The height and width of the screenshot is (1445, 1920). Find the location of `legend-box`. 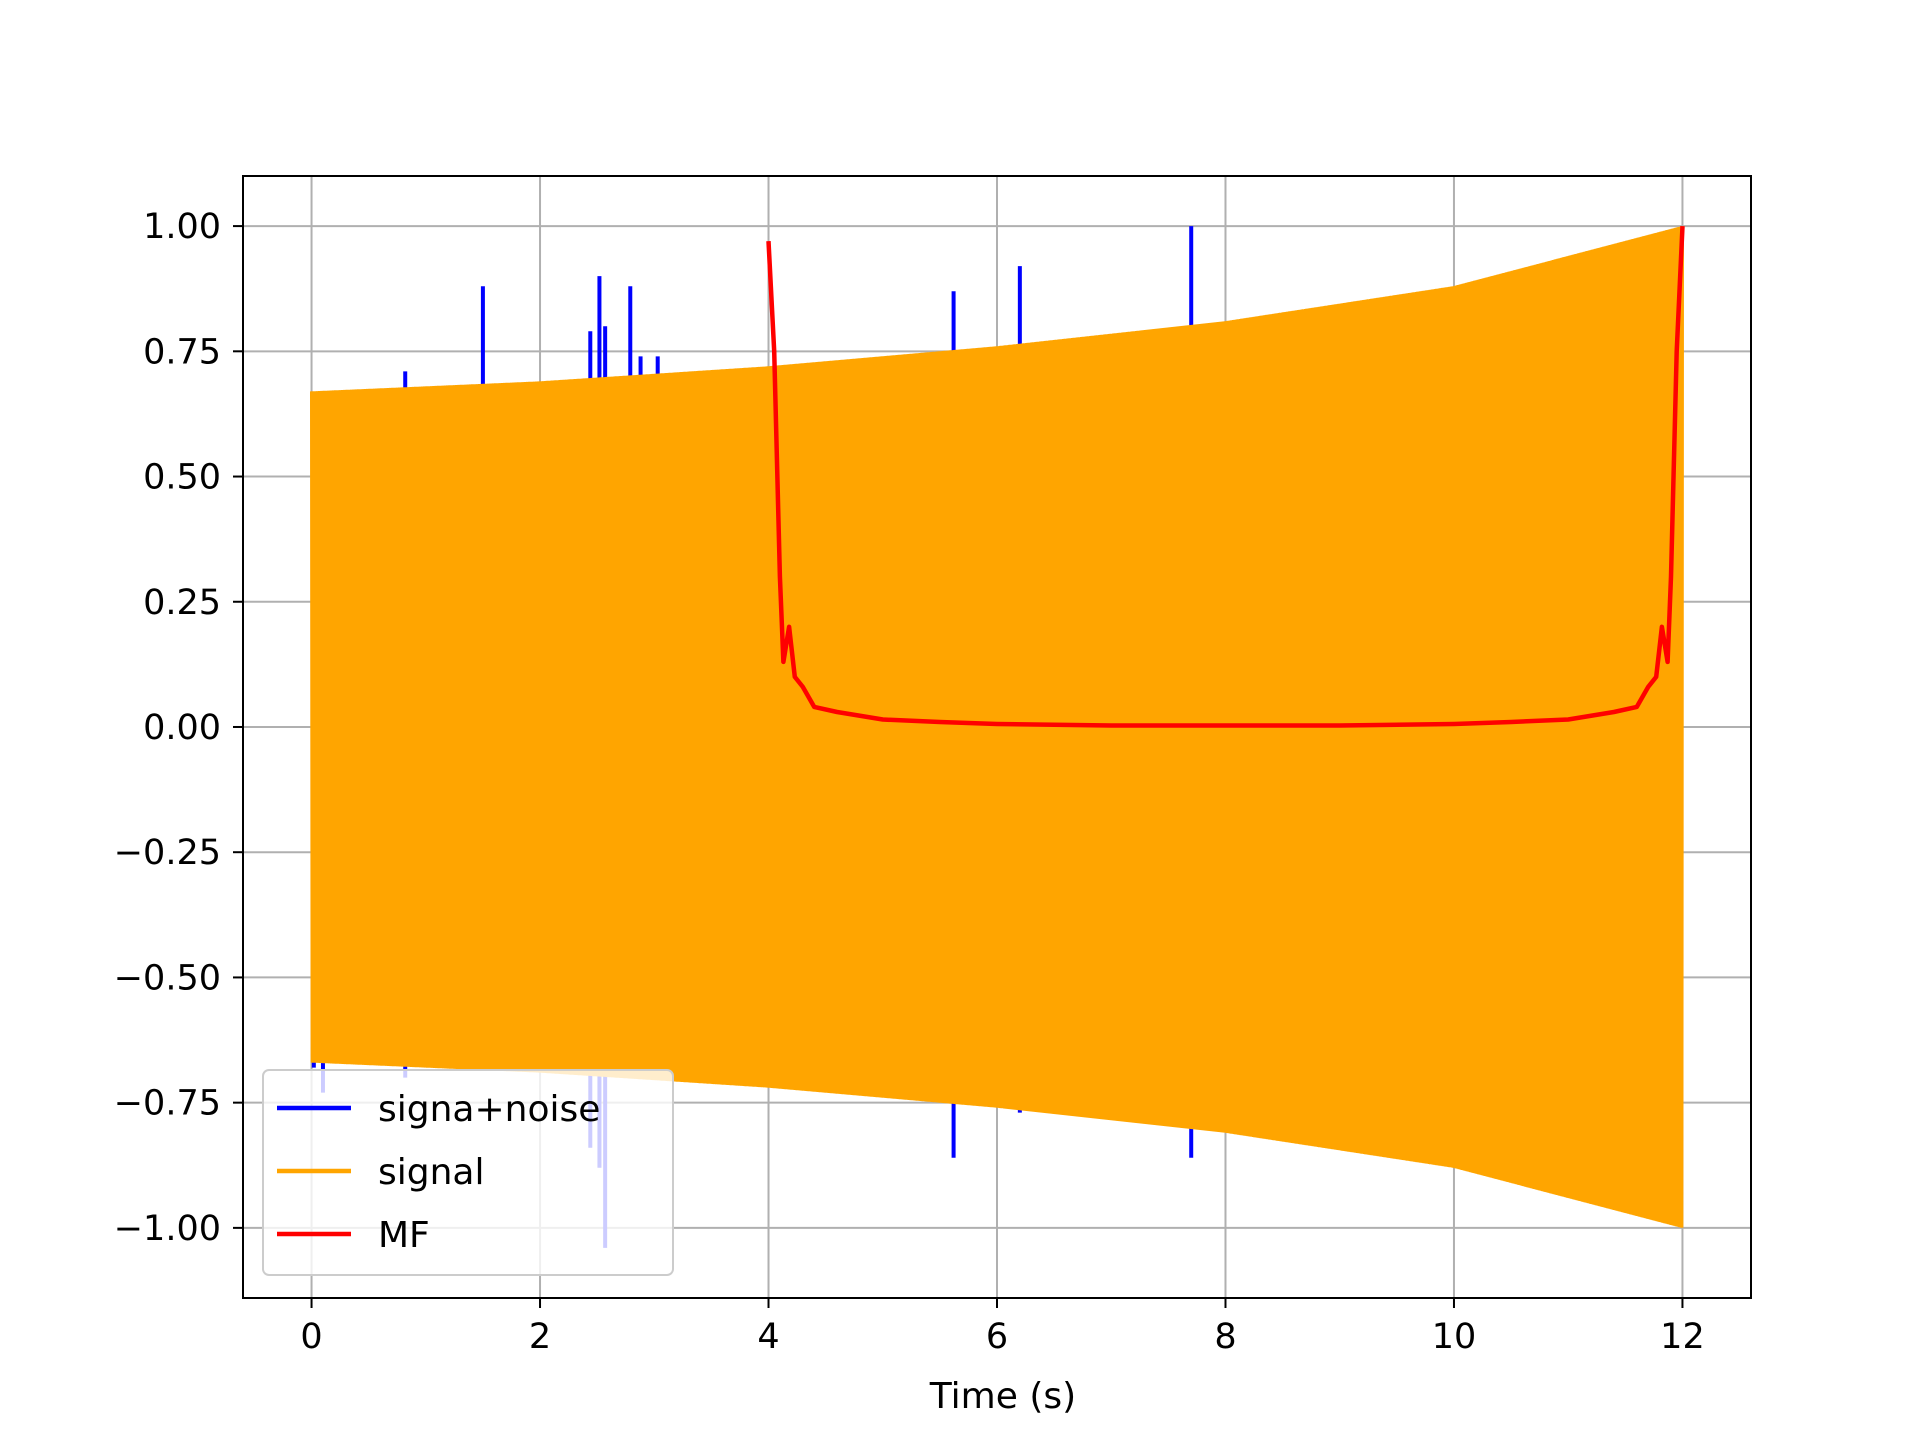

legend-box is located at coordinates (468, 1172).